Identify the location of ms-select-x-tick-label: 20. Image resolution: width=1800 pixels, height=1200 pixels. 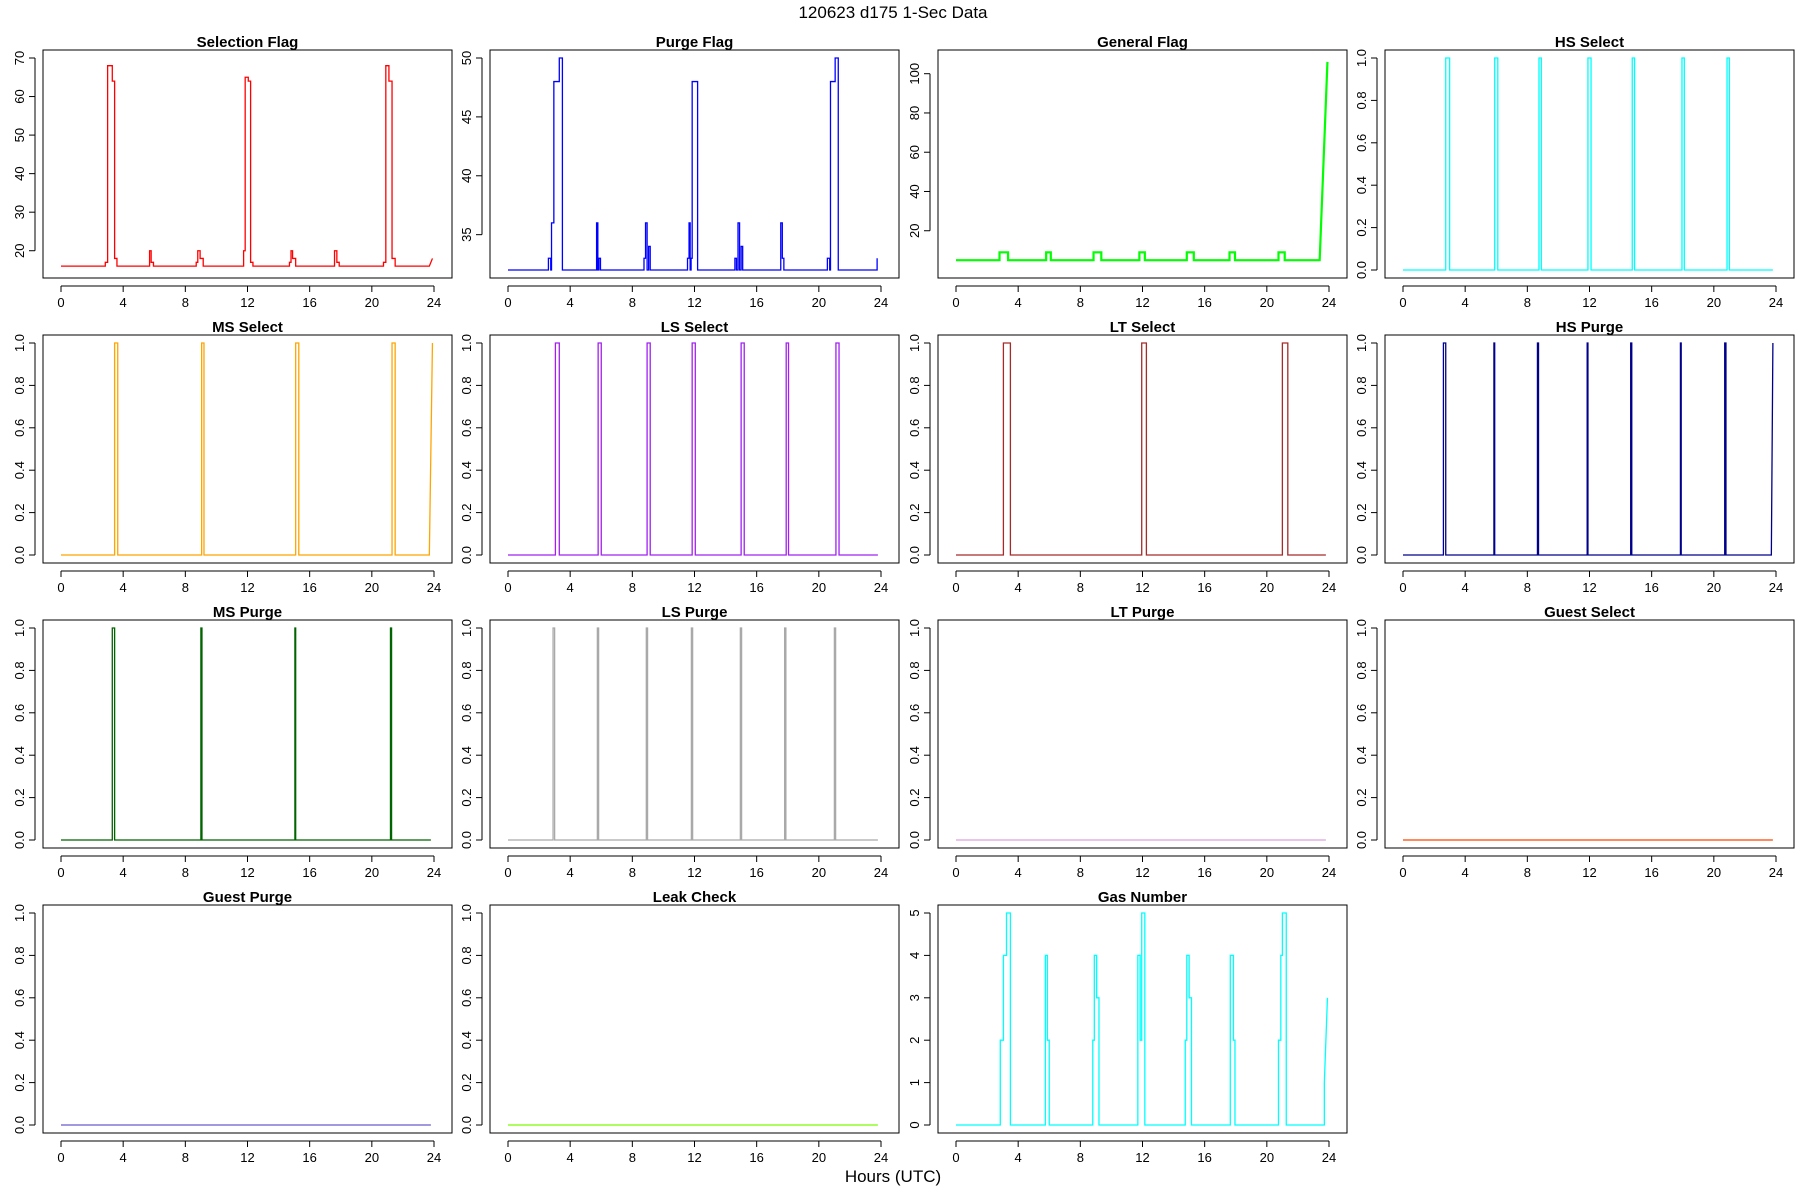
(372, 587).